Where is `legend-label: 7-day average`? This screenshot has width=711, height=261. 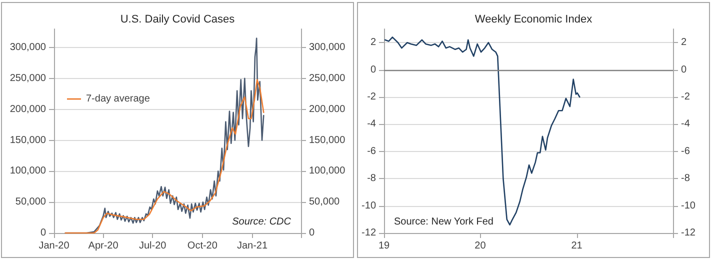 legend-label: 7-day average is located at coordinates (118, 99).